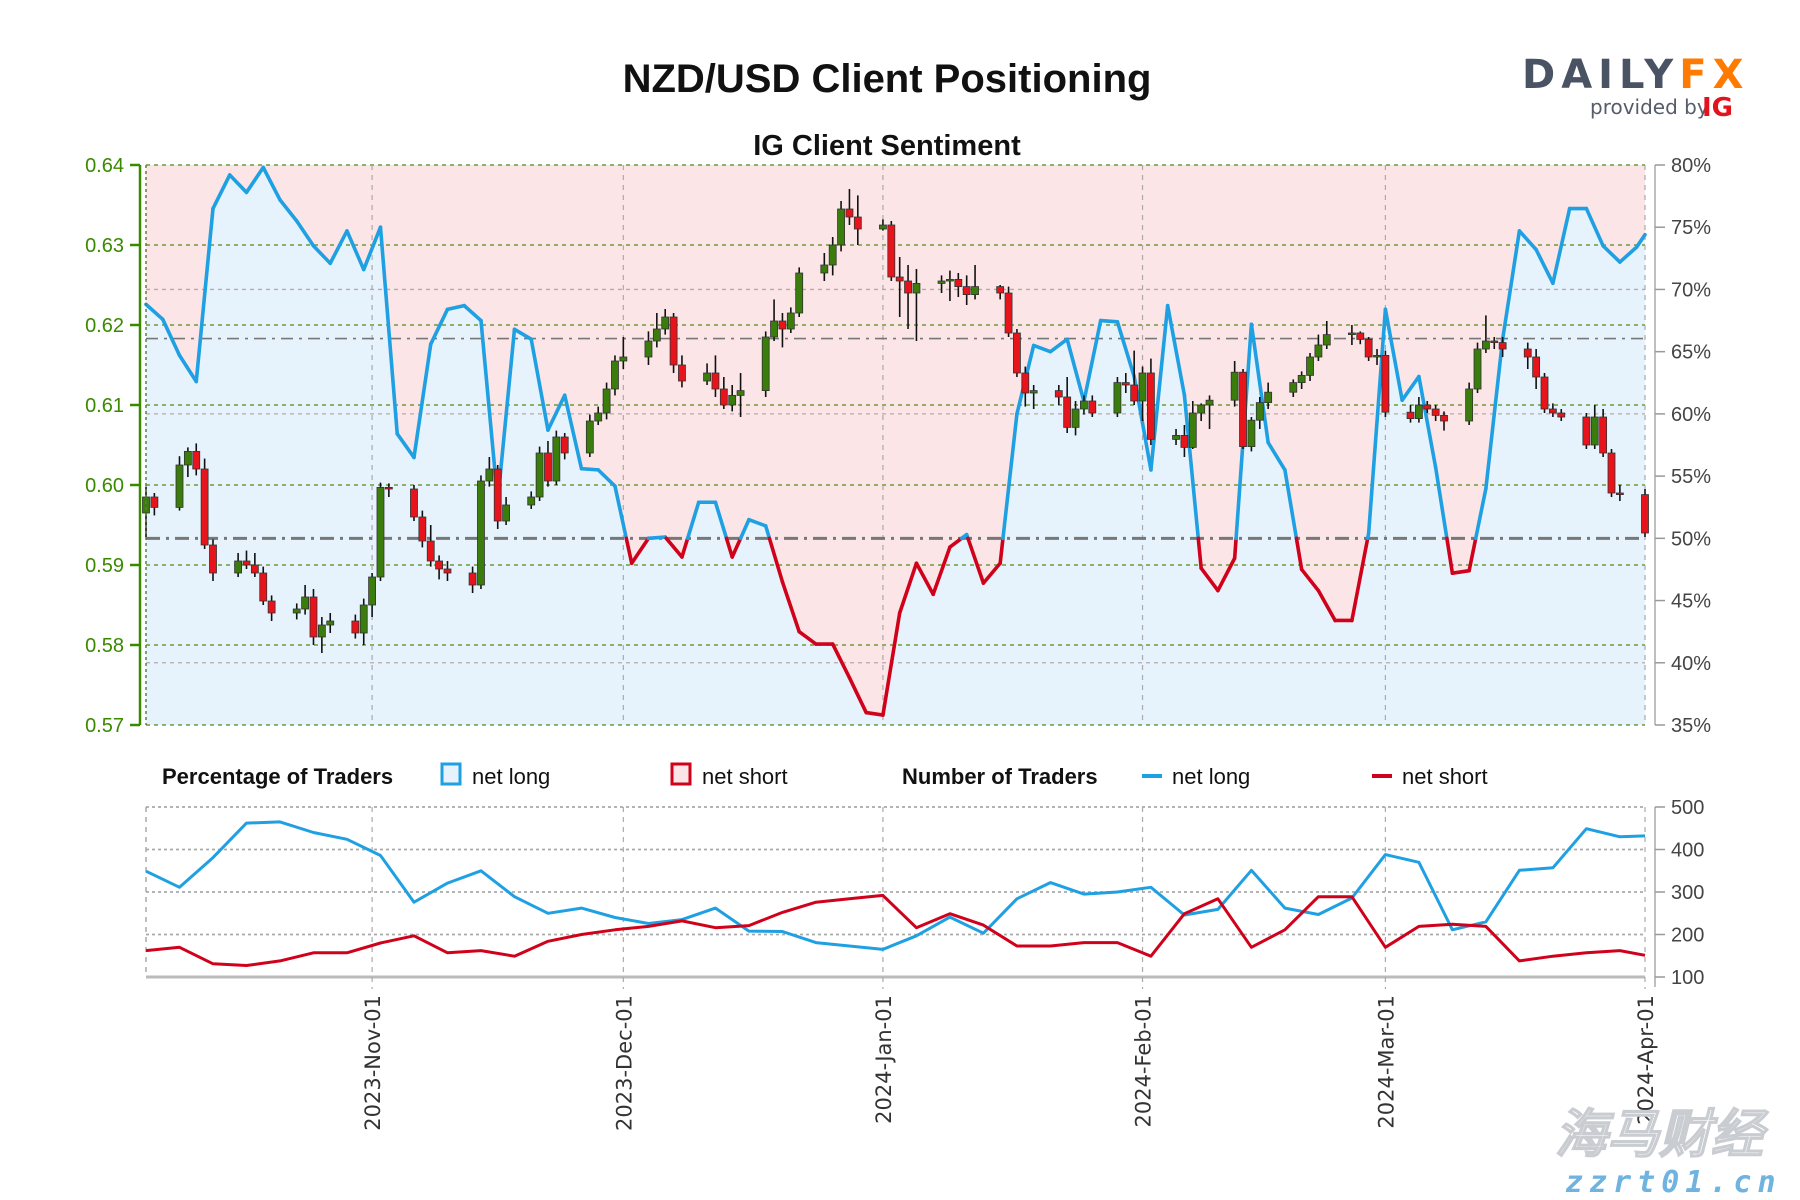 The width and height of the screenshot is (1800, 1200). Describe the element at coordinates (1691, 602) in the screenshot. I see `right-tick-label: 45%` at that location.